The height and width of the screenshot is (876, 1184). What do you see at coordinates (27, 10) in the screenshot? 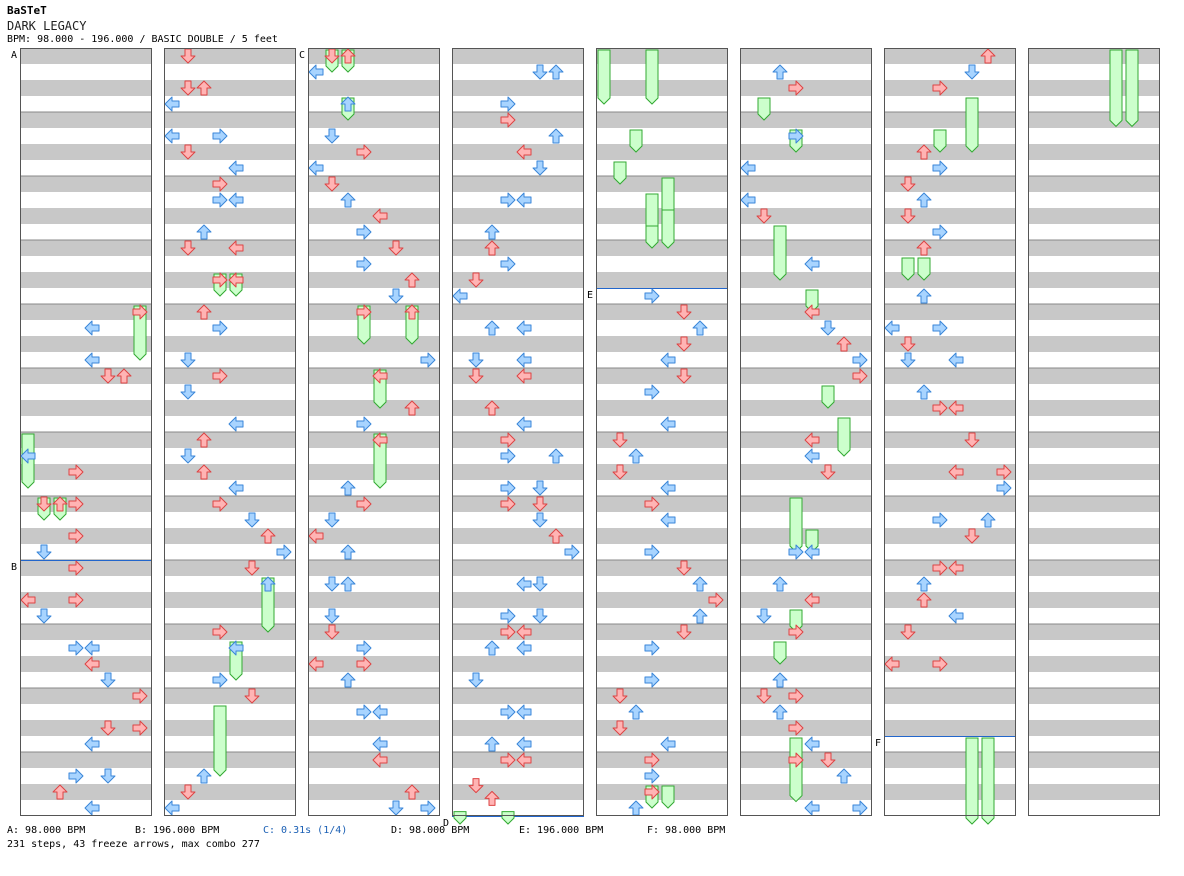
I see `song-artist: BaSTeT` at bounding box center [27, 10].